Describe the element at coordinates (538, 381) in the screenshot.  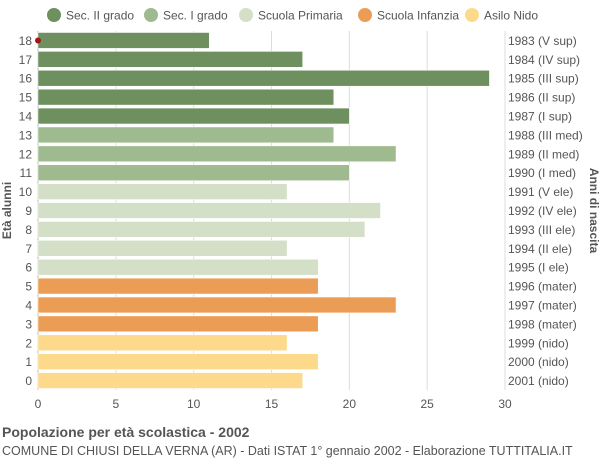
I see `birth-year-label: 2001 (nido)` at that location.